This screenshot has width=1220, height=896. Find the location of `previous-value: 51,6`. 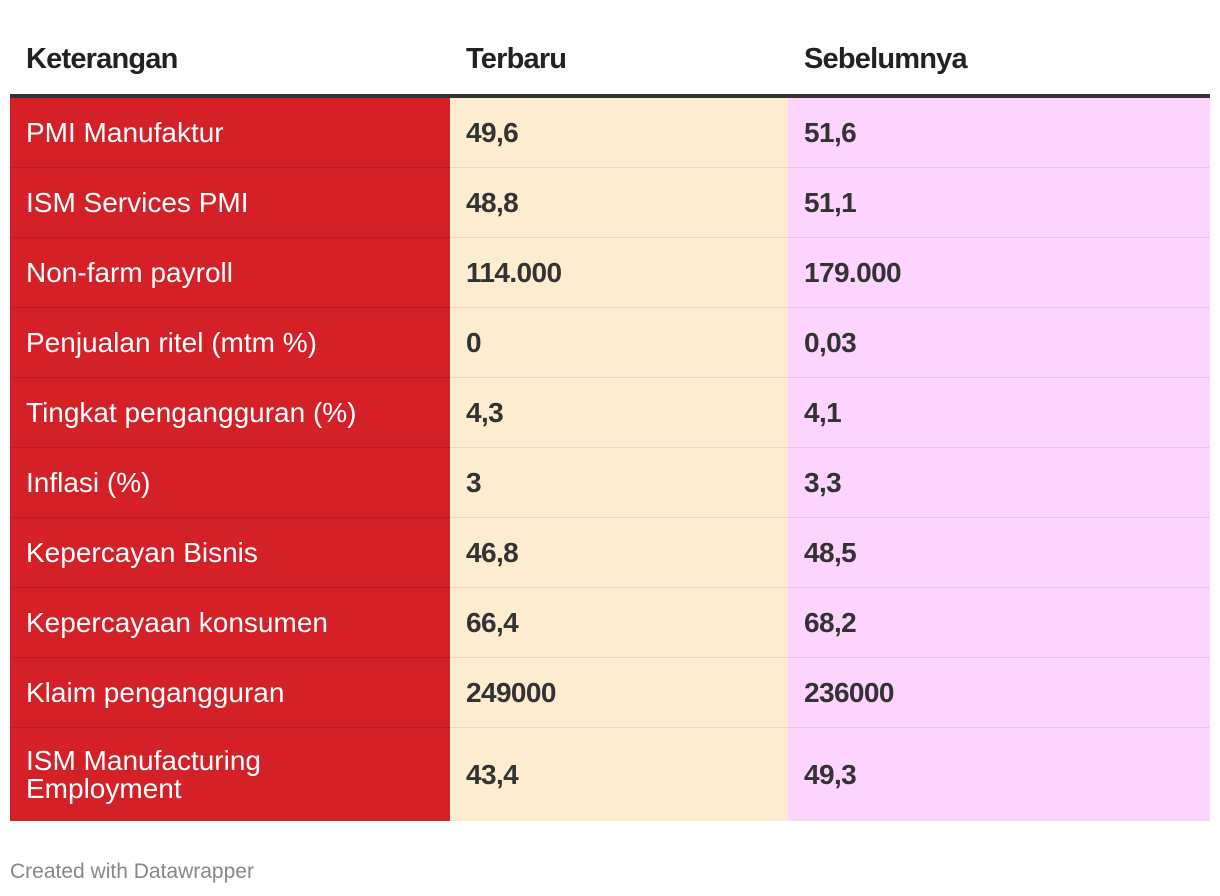

previous-value: 51,6 is located at coordinates (999, 133).